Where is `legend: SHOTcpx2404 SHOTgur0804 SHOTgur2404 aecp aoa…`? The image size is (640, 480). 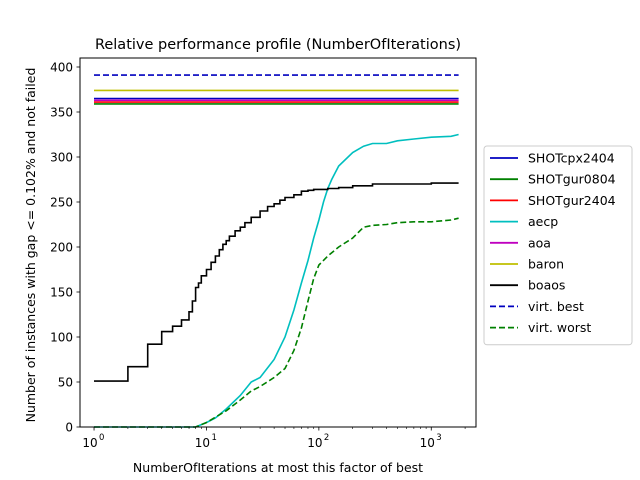
legend: SHOTcpx2404 SHOTgur0804 SHOTgur2404 aecp aoa… is located at coordinates (558, 245).